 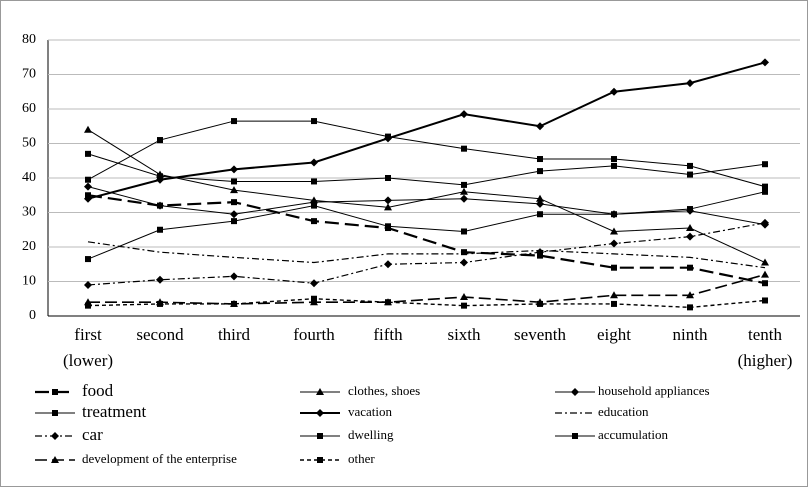 I want to click on legend-label: car, so click(x=92, y=434).